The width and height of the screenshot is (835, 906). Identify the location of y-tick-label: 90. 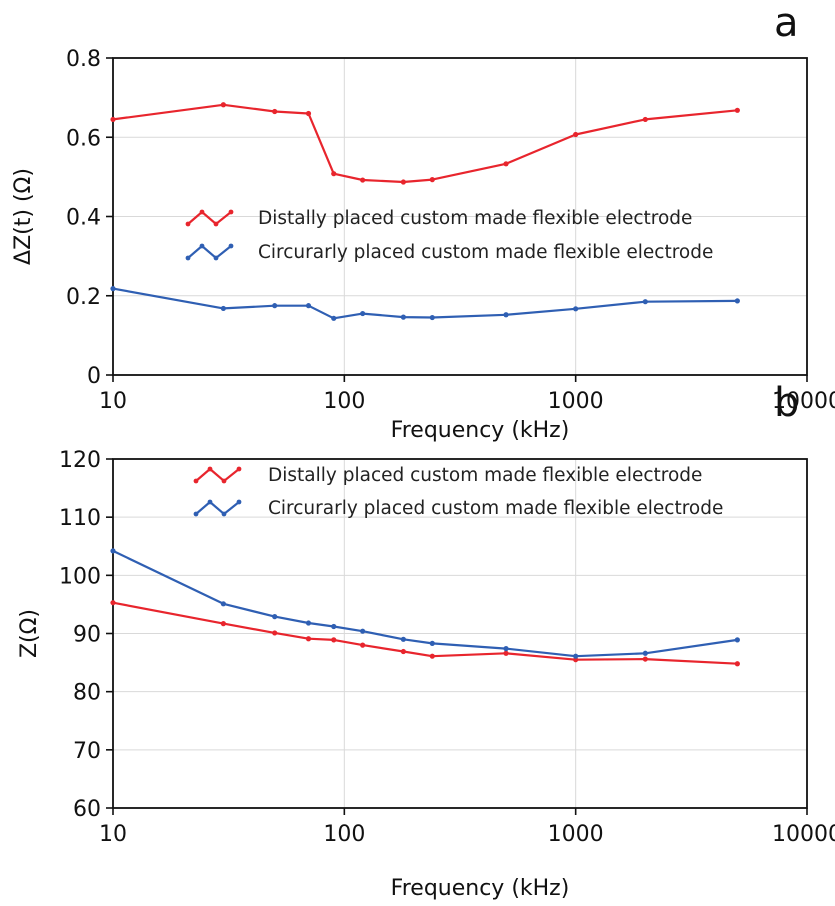
(87, 635).